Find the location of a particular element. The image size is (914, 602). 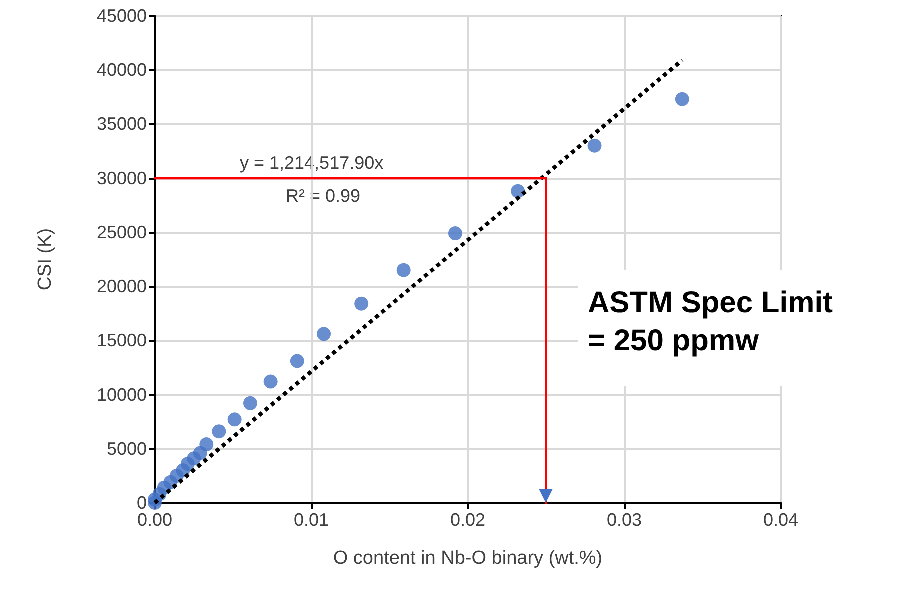

x-tick-label: 0.02 is located at coordinates (468, 520).